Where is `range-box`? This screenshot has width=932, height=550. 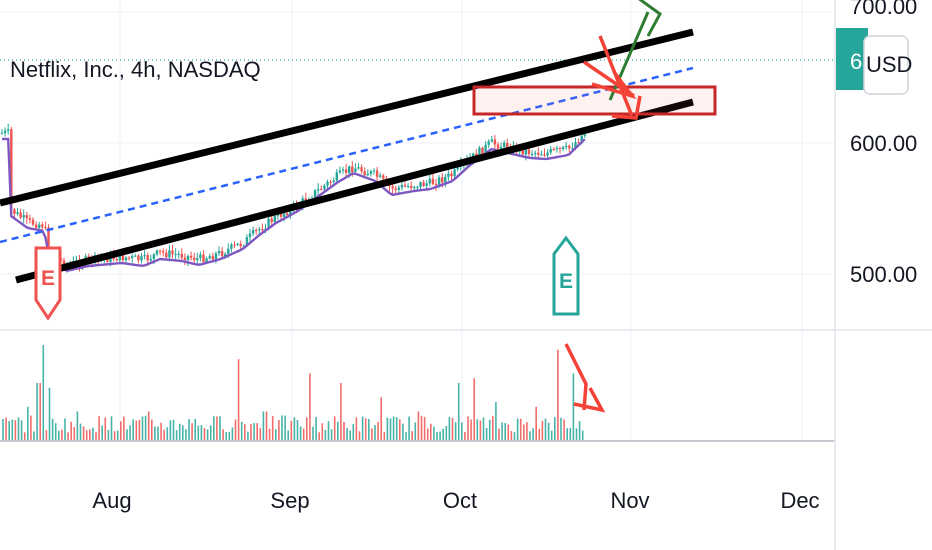 range-box is located at coordinates (594, 100).